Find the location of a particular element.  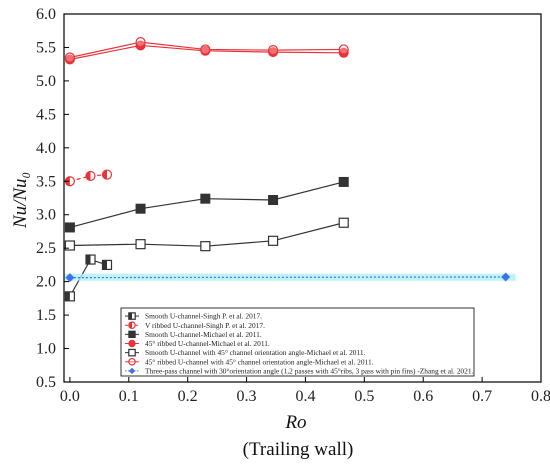

legend-entry: Smooth U-channel-Michael et al. 2011. is located at coordinates (193, 334).